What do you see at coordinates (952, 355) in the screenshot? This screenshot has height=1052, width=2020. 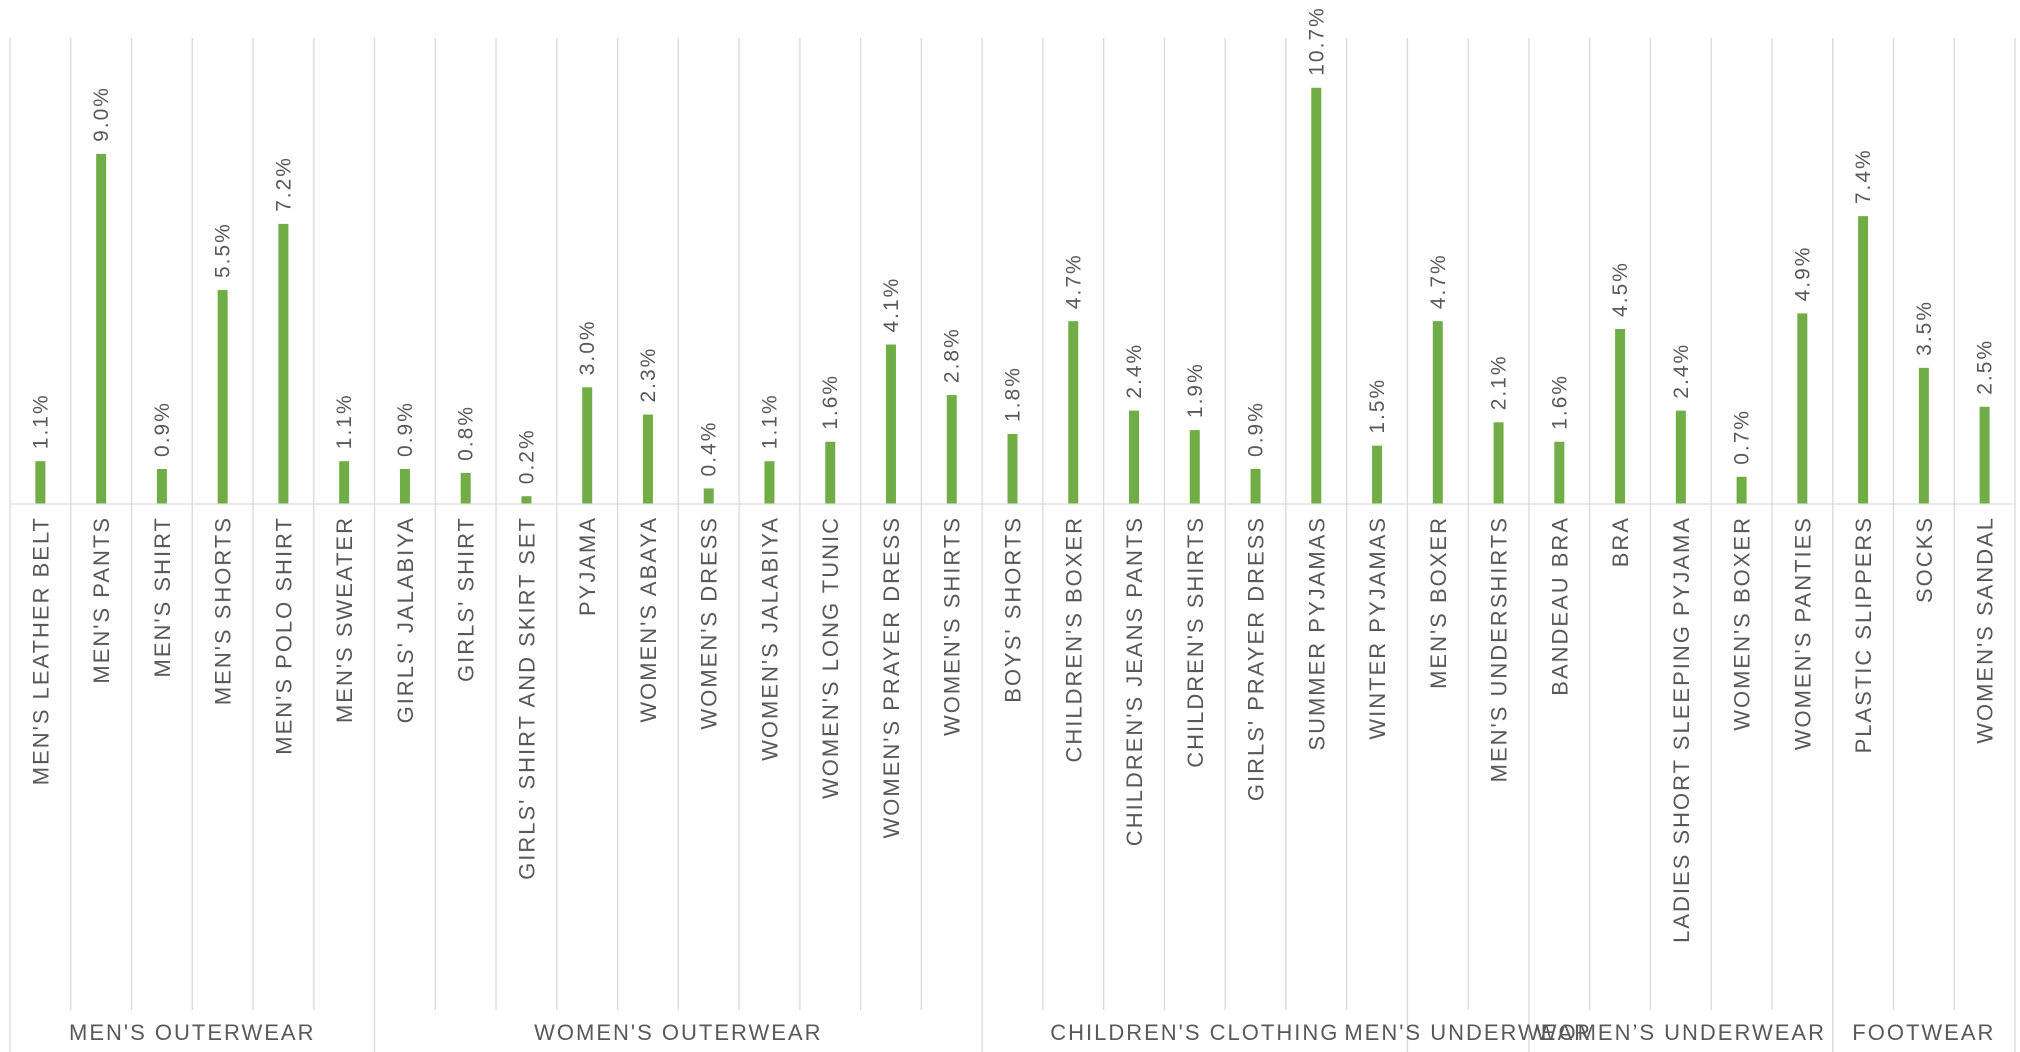 I see `value-label: 2.8%` at bounding box center [952, 355].